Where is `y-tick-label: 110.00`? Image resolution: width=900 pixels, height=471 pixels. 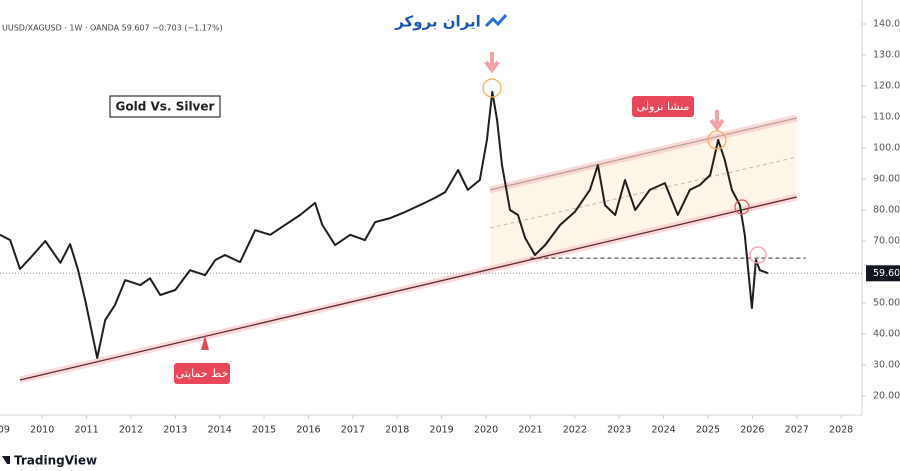
y-tick-label: 110.00 is located at coordinates (886, 117).